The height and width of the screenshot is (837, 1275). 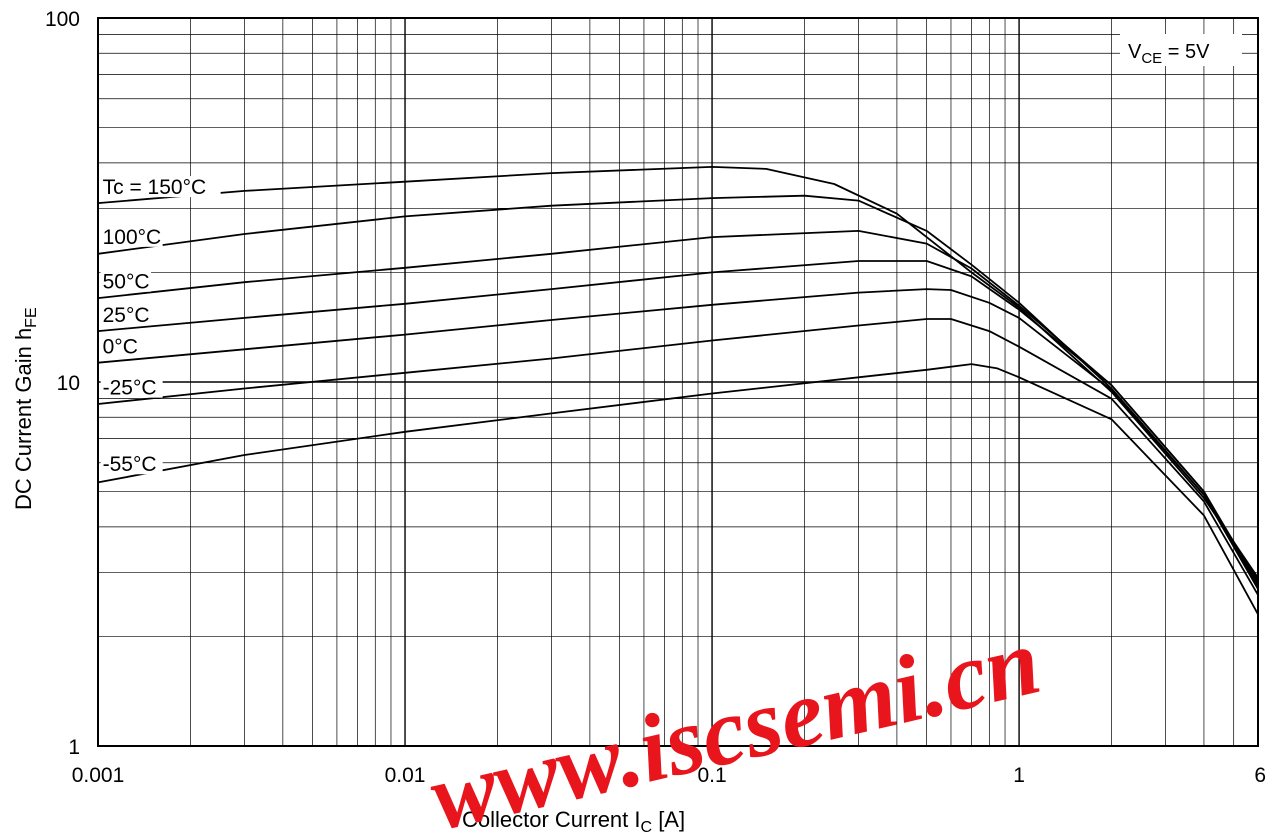 What do you see at coordinates (1019, 775) in the screenshot?
I see `x-tick-label: 1` at bounding box center [1019, 775].